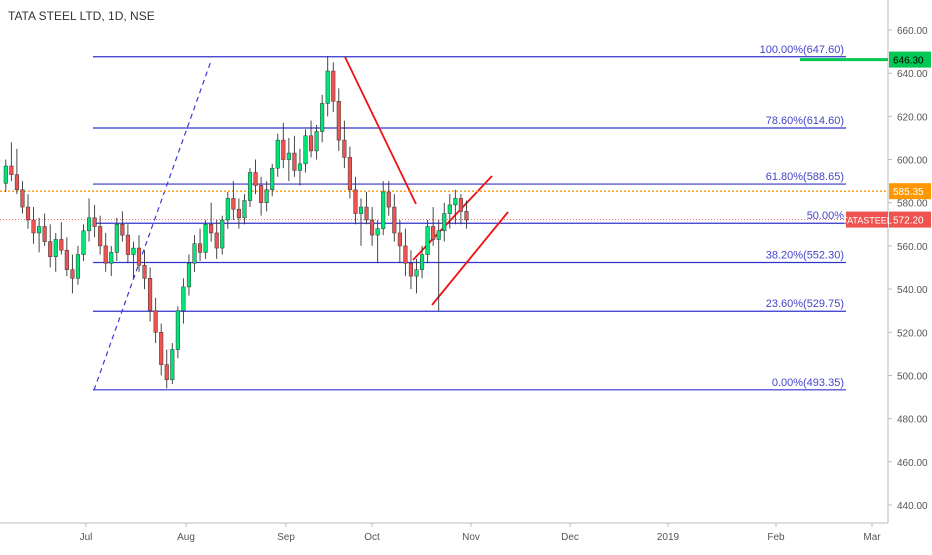 This screenshot has width=932, height=555. Describe the element at coordinates (808, 383) in the screenshot. I see `fib-level-label: 0.00%(493.35)` at that location.